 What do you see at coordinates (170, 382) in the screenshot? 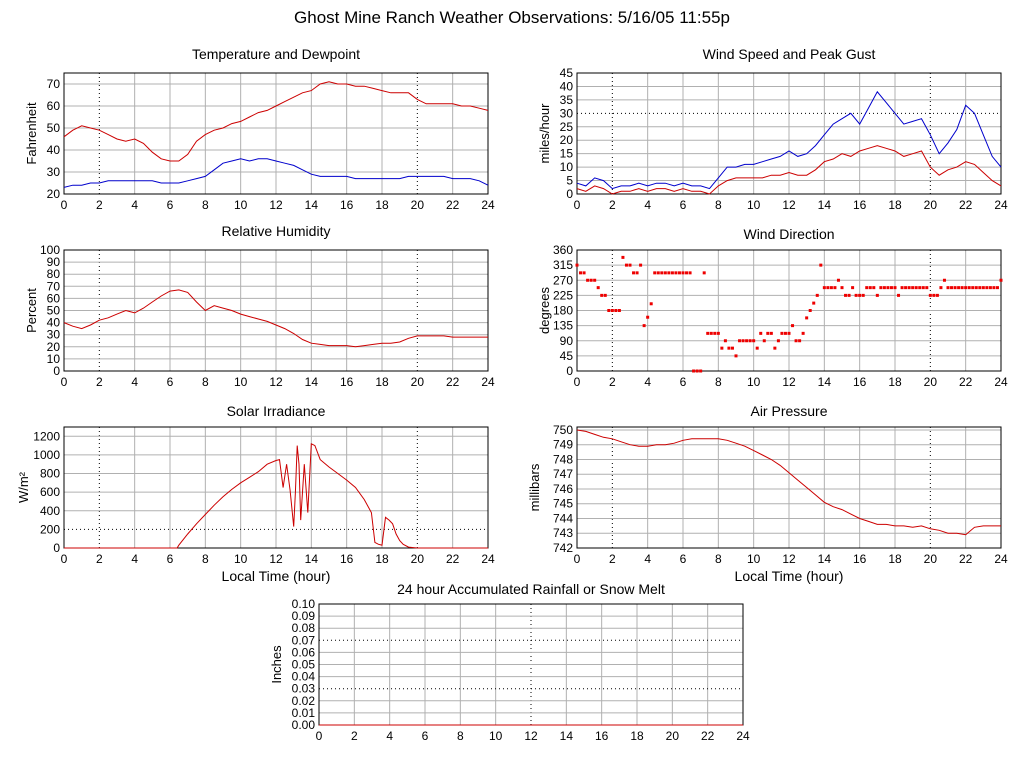
I see `rh-xtick-label: 6` at bounding box center [170, 382].